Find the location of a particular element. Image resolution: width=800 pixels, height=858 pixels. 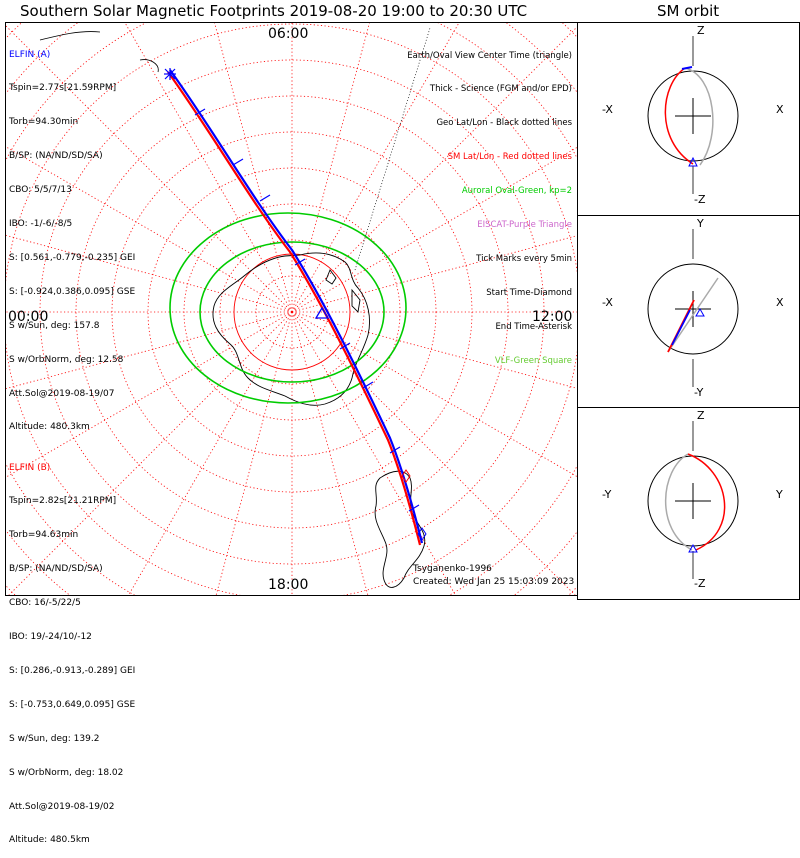

sm2-right: X is located at coordinates (780, 302).